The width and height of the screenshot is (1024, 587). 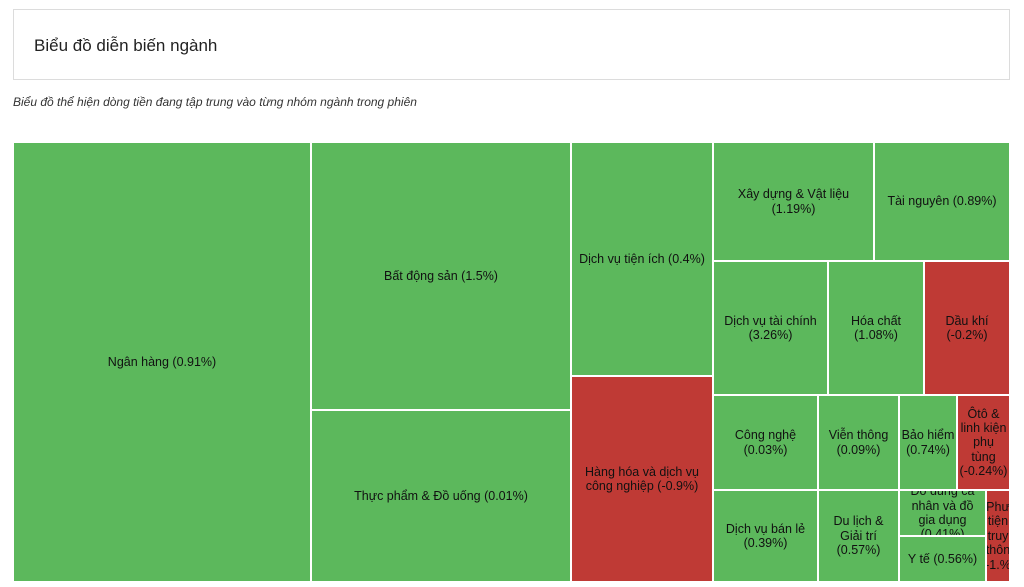 I want to click on treemap-cell-label: Bất động sản (1.5%), so click(x=441, y=275).